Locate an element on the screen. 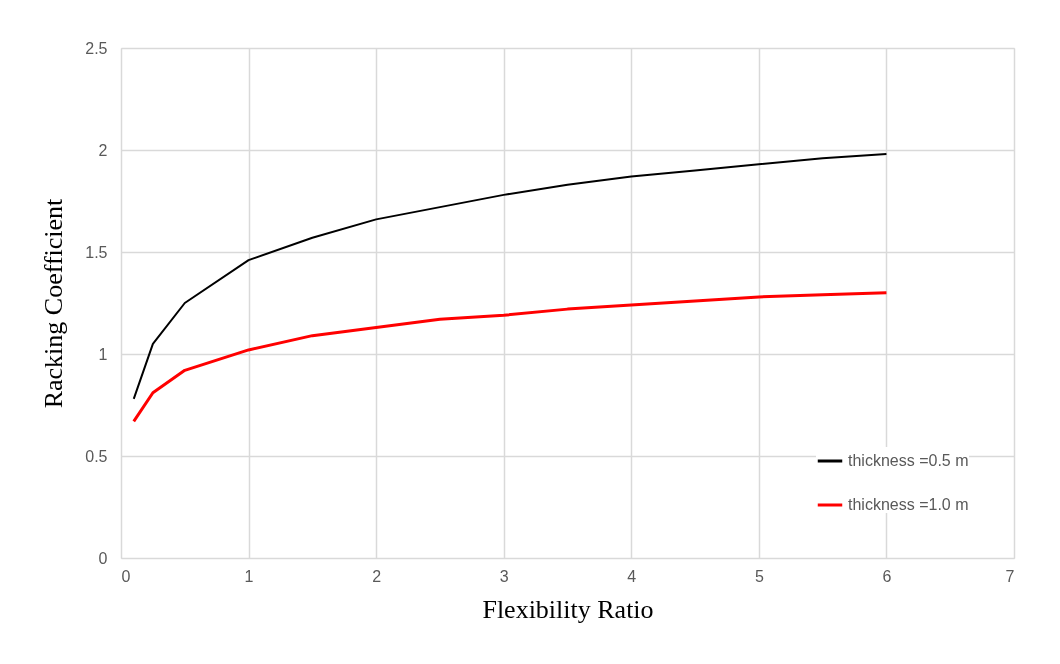  y-tick-label: 1.5 is located at coordinates (96, 252).